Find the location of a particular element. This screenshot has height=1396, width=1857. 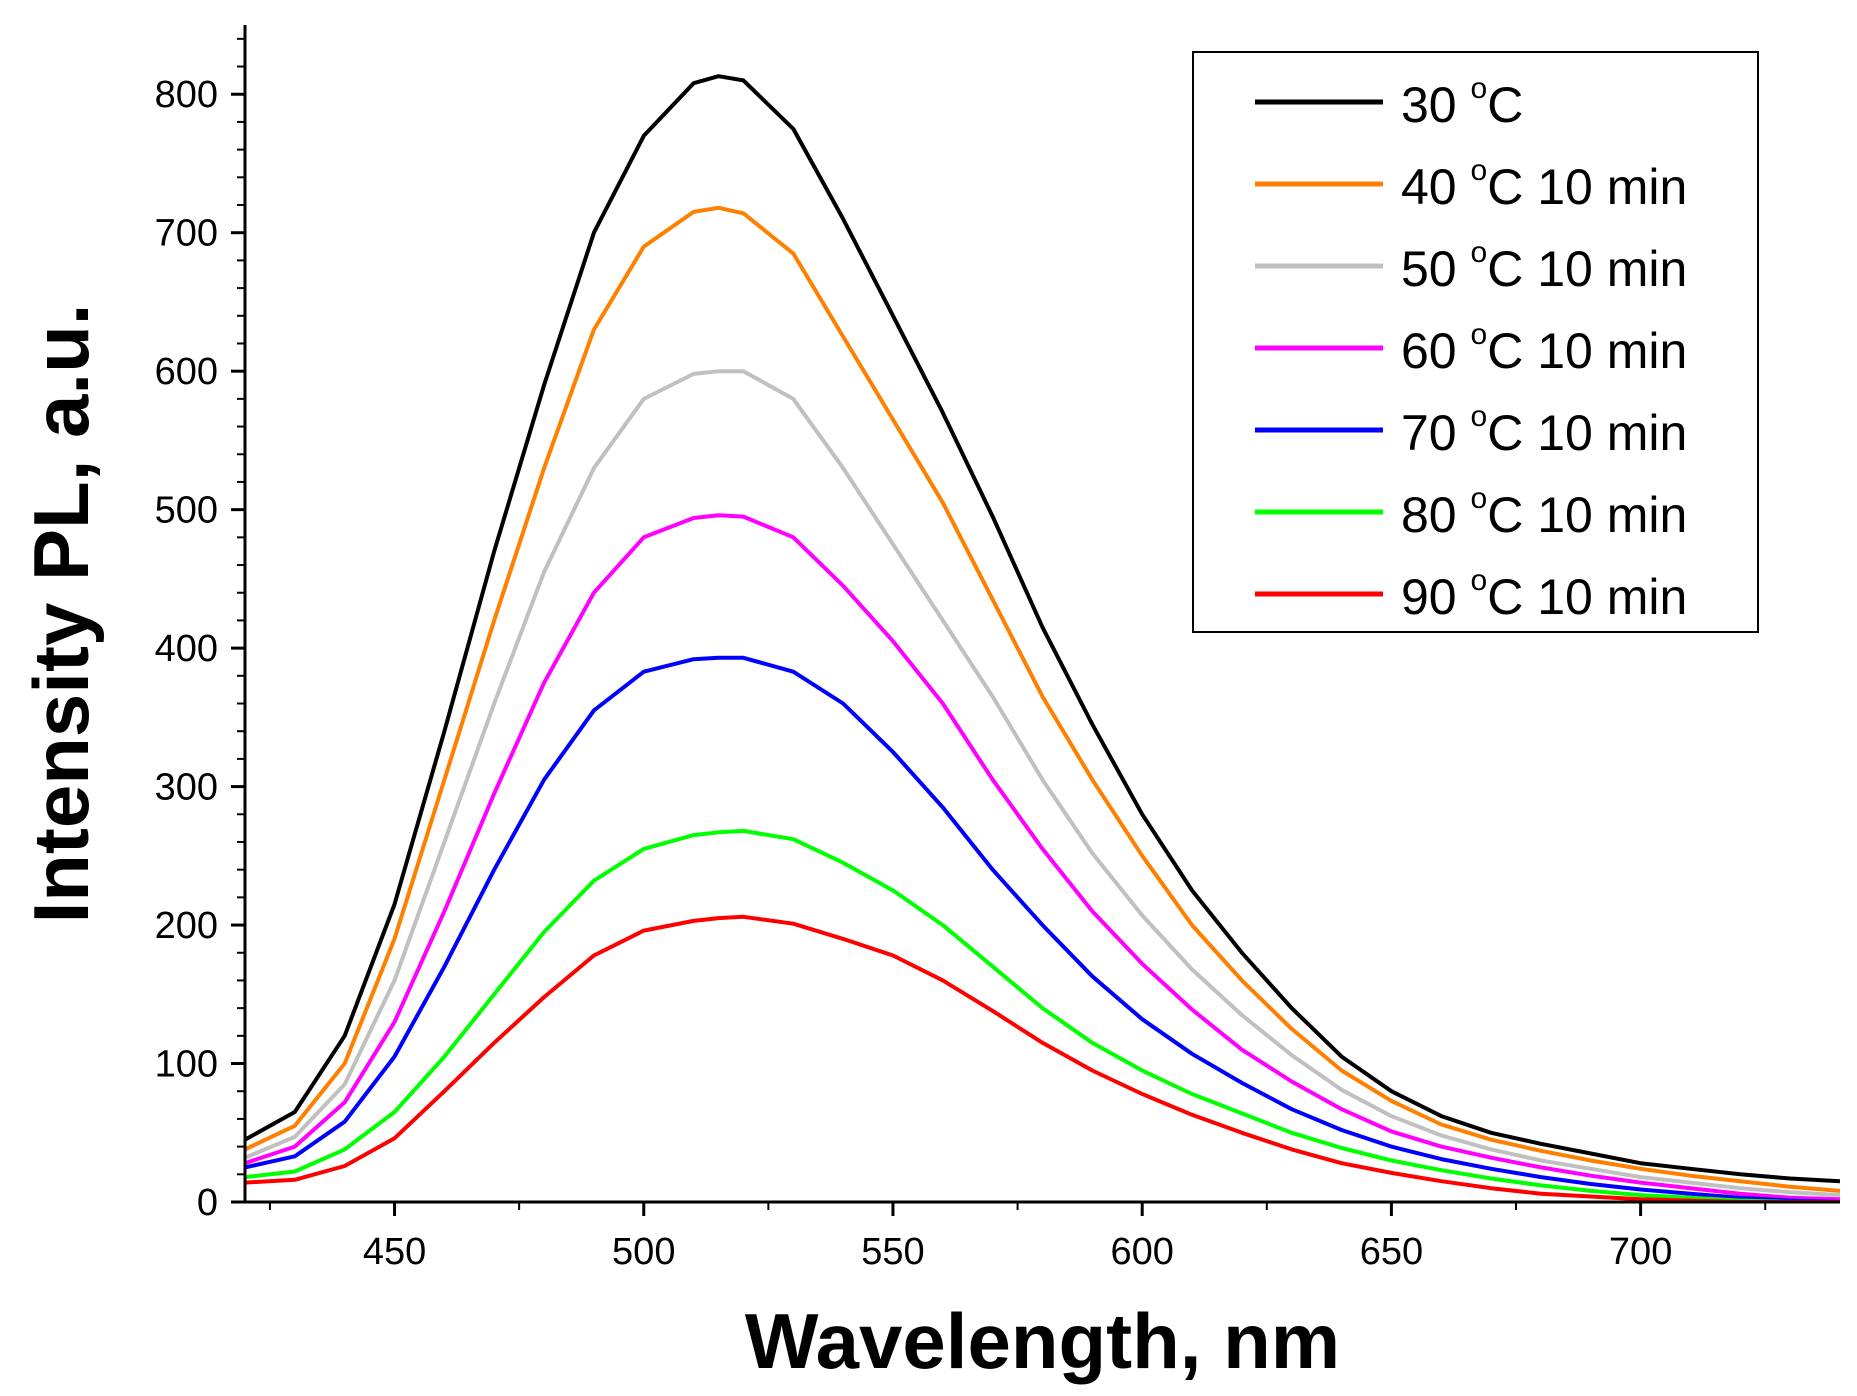

legend-label-number: 70 is located at coordinates (1436, 433).